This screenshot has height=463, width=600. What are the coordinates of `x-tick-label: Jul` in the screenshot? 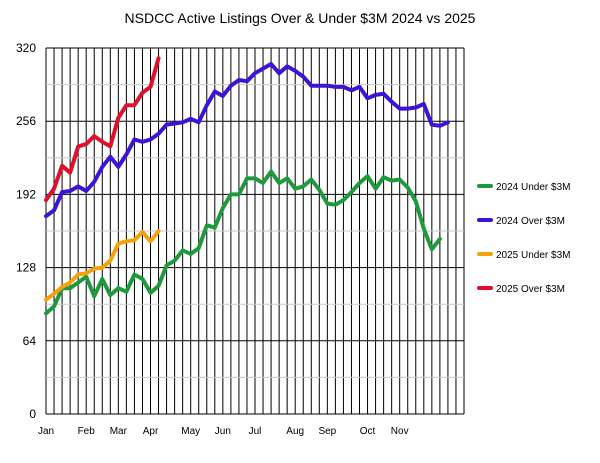 It's located at (255, 431).